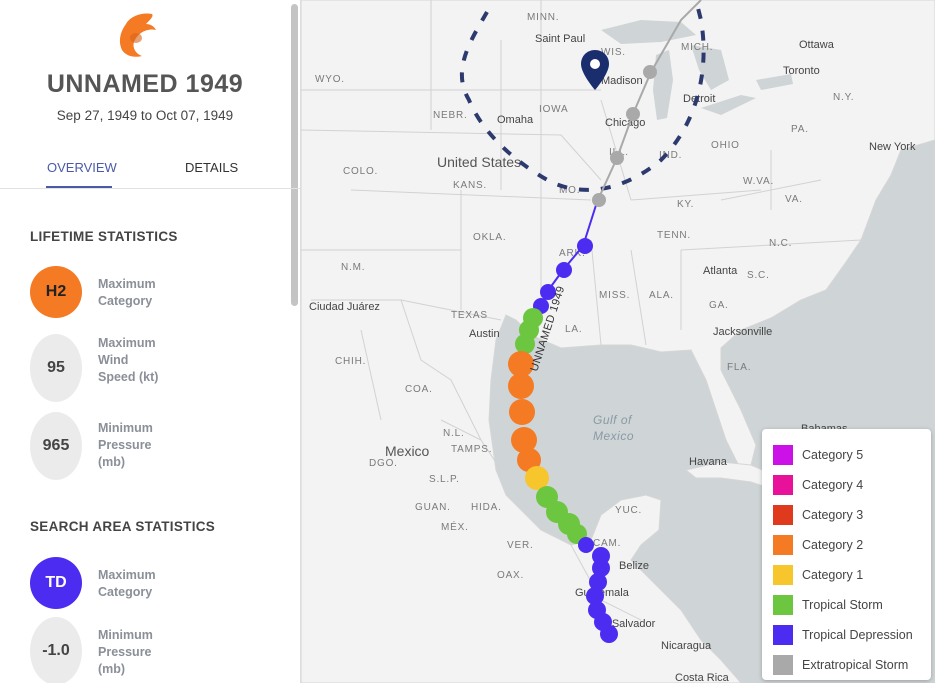 The image size is (935, 683). Describe the element at coordinates (127, 292) in the screenshot. I see `lifetime-max-category-label: Maximum Category` at that location.